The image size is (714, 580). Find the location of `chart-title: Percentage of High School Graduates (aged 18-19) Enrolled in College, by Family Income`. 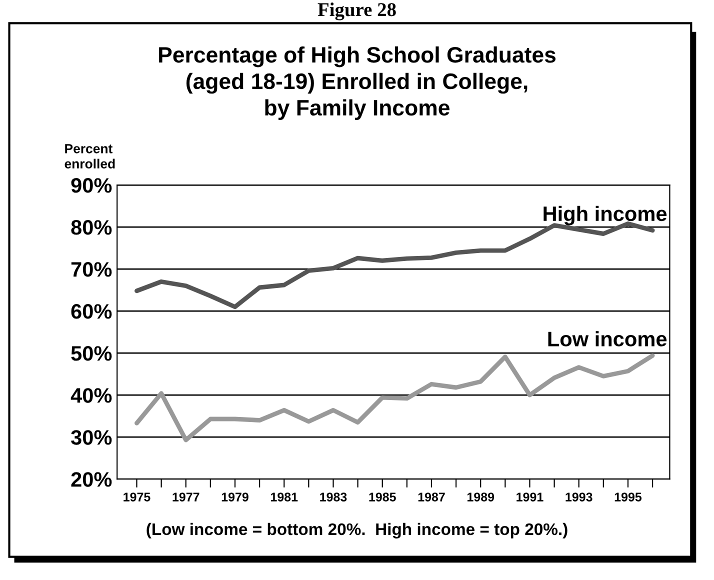

chart-title: Percentage of High School Graduates (aged 18-19) Enrolled in College, by Family Income is located at coordinates (357, 83).